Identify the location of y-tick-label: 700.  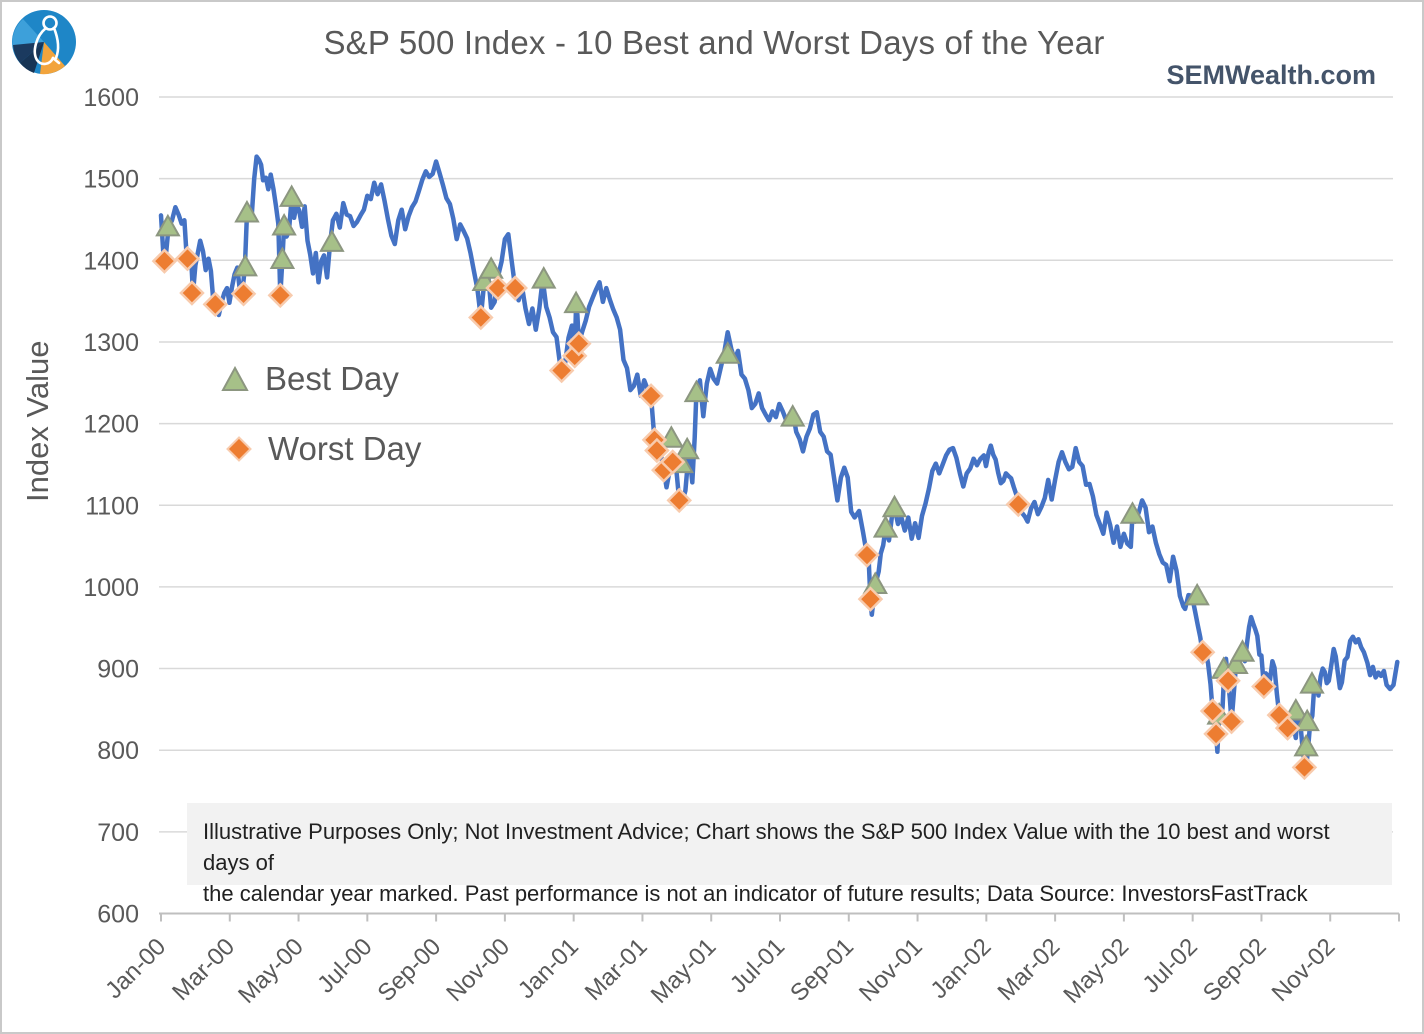
(118, 833).